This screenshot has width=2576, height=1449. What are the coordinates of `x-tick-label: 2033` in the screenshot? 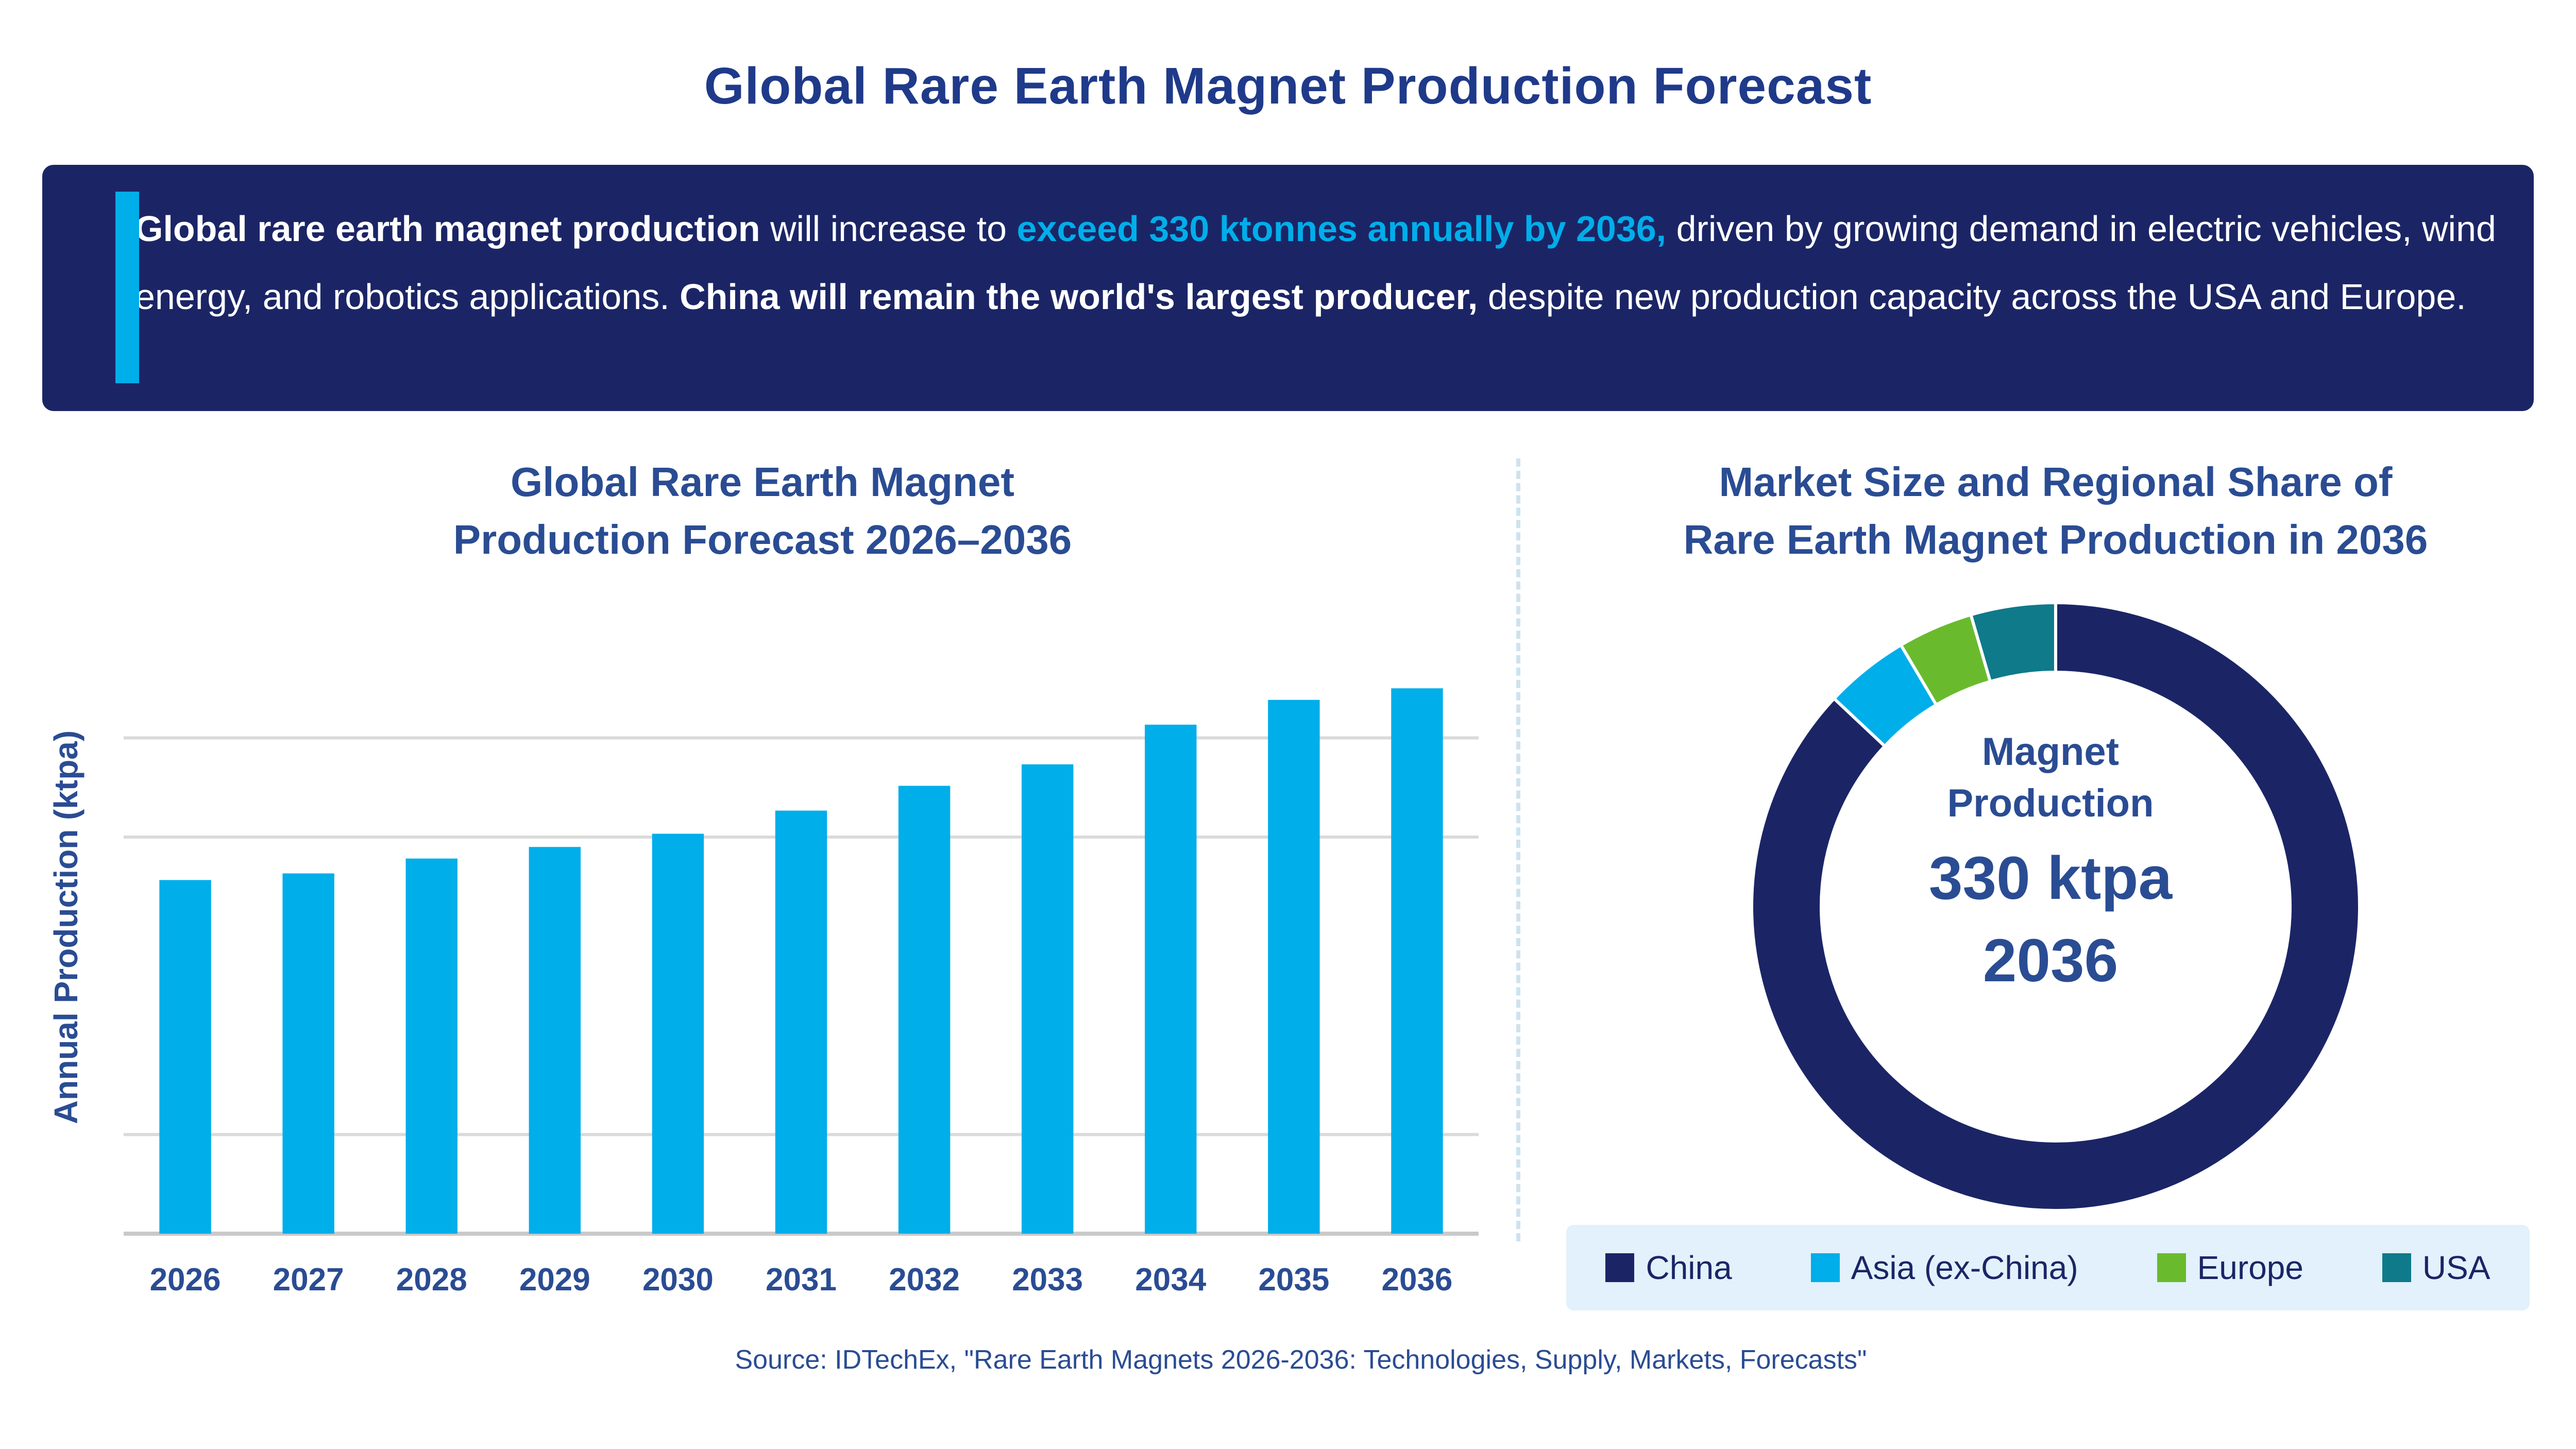 It's located at (1047, 1280).